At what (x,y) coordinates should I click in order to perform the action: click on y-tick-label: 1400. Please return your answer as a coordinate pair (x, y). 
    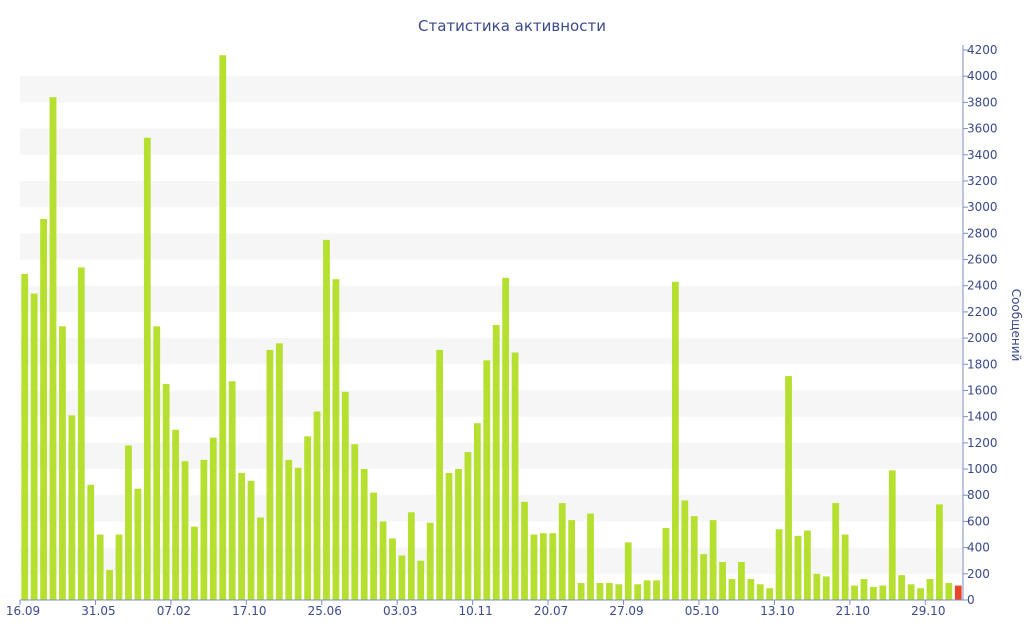
    Looking at the image, I should click on (982, 417).